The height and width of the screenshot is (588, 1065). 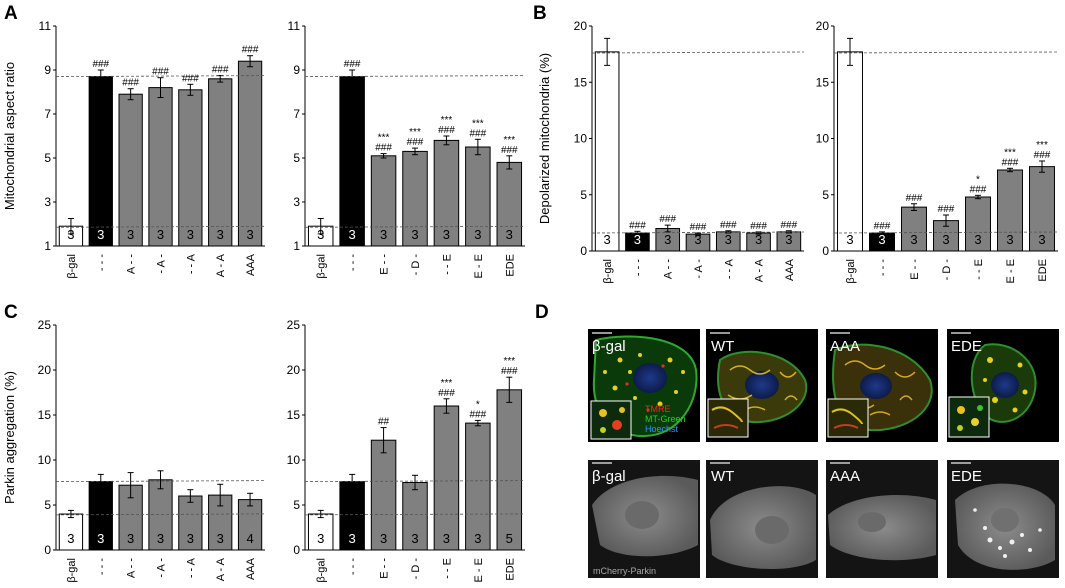 I want to click on micrograph-bottom-ede: EDE, so click(x=1003, y=519).